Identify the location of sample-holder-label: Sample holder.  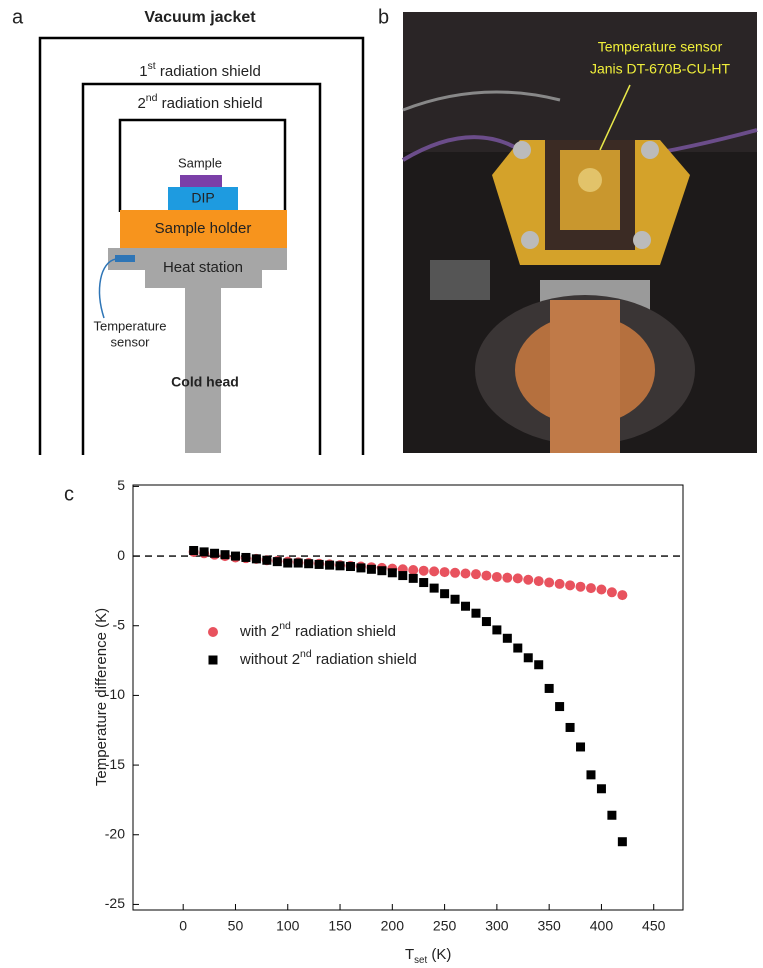
(203, 228).